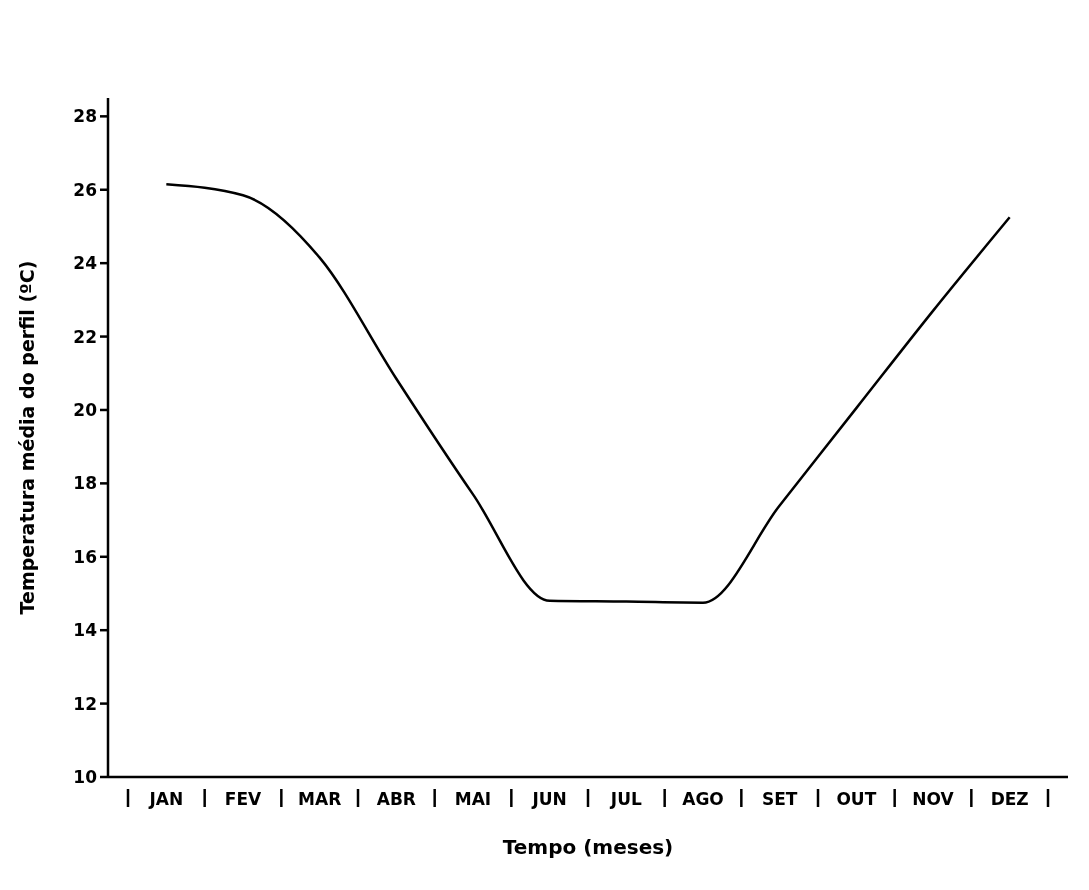  I want to click on x-tick-label: OUT, so click(856, 799).